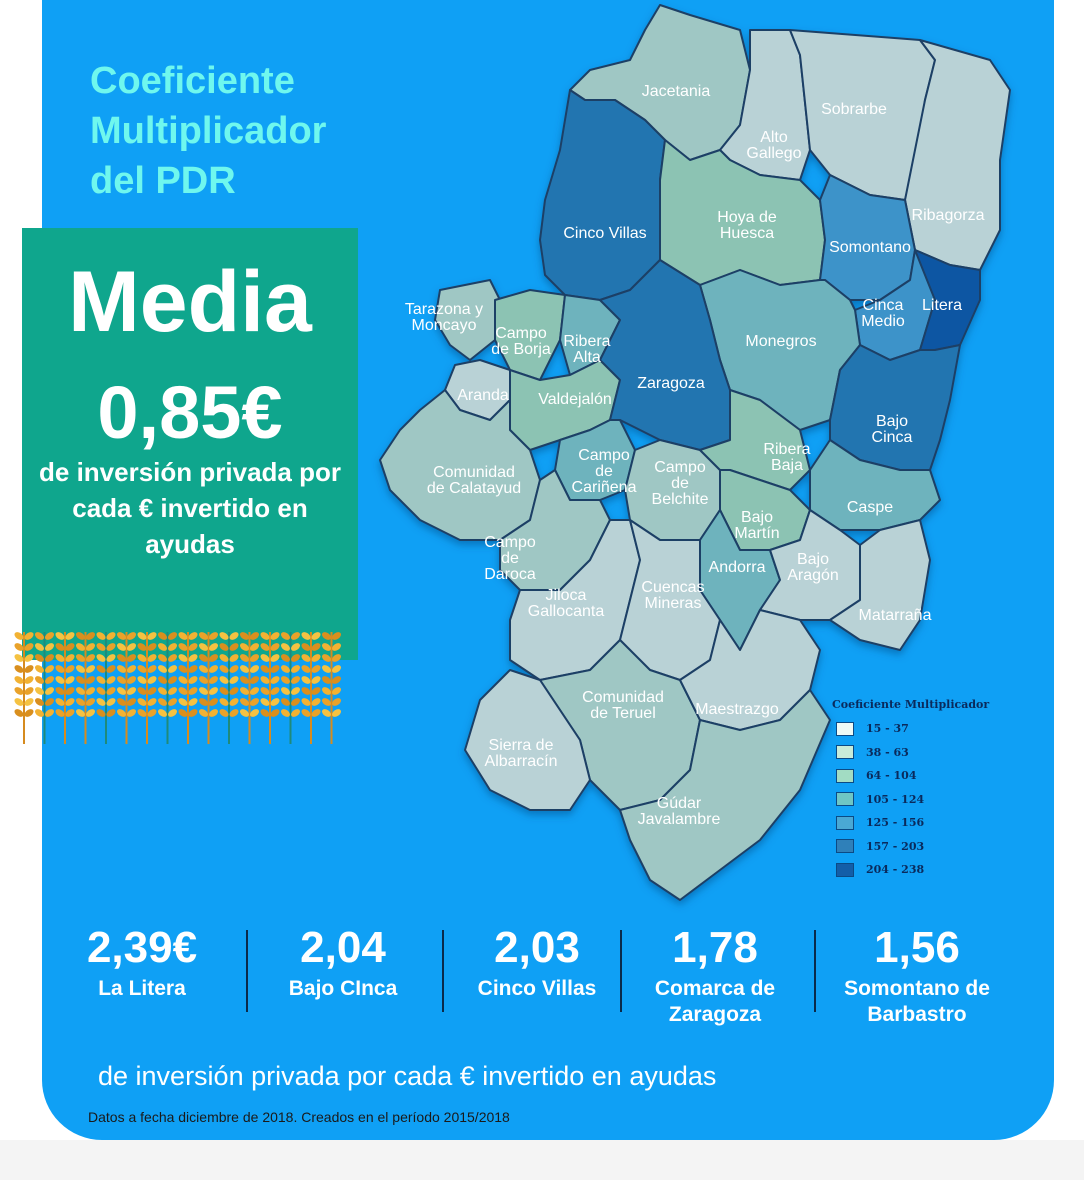 This screenshot has width=1084, height=1180. What do you see at coordinates (919, 753) in the screenshot?
I see `legend-item: 38 - 63` at bounding box center [919, 753].